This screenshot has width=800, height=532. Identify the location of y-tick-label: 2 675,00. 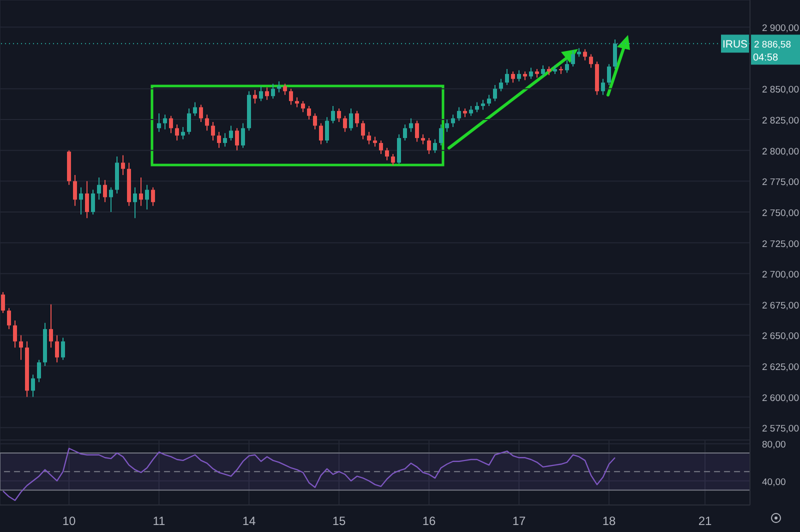
(780, 306).